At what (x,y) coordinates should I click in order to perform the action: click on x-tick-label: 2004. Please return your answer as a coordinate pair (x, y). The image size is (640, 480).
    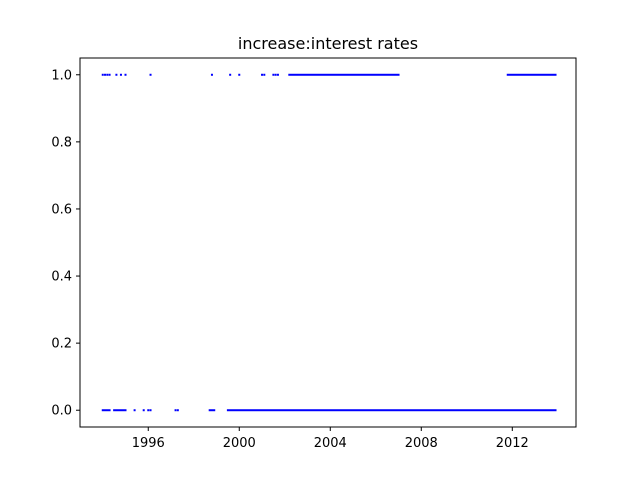
    Looking at the image, I should click on (330, 443).